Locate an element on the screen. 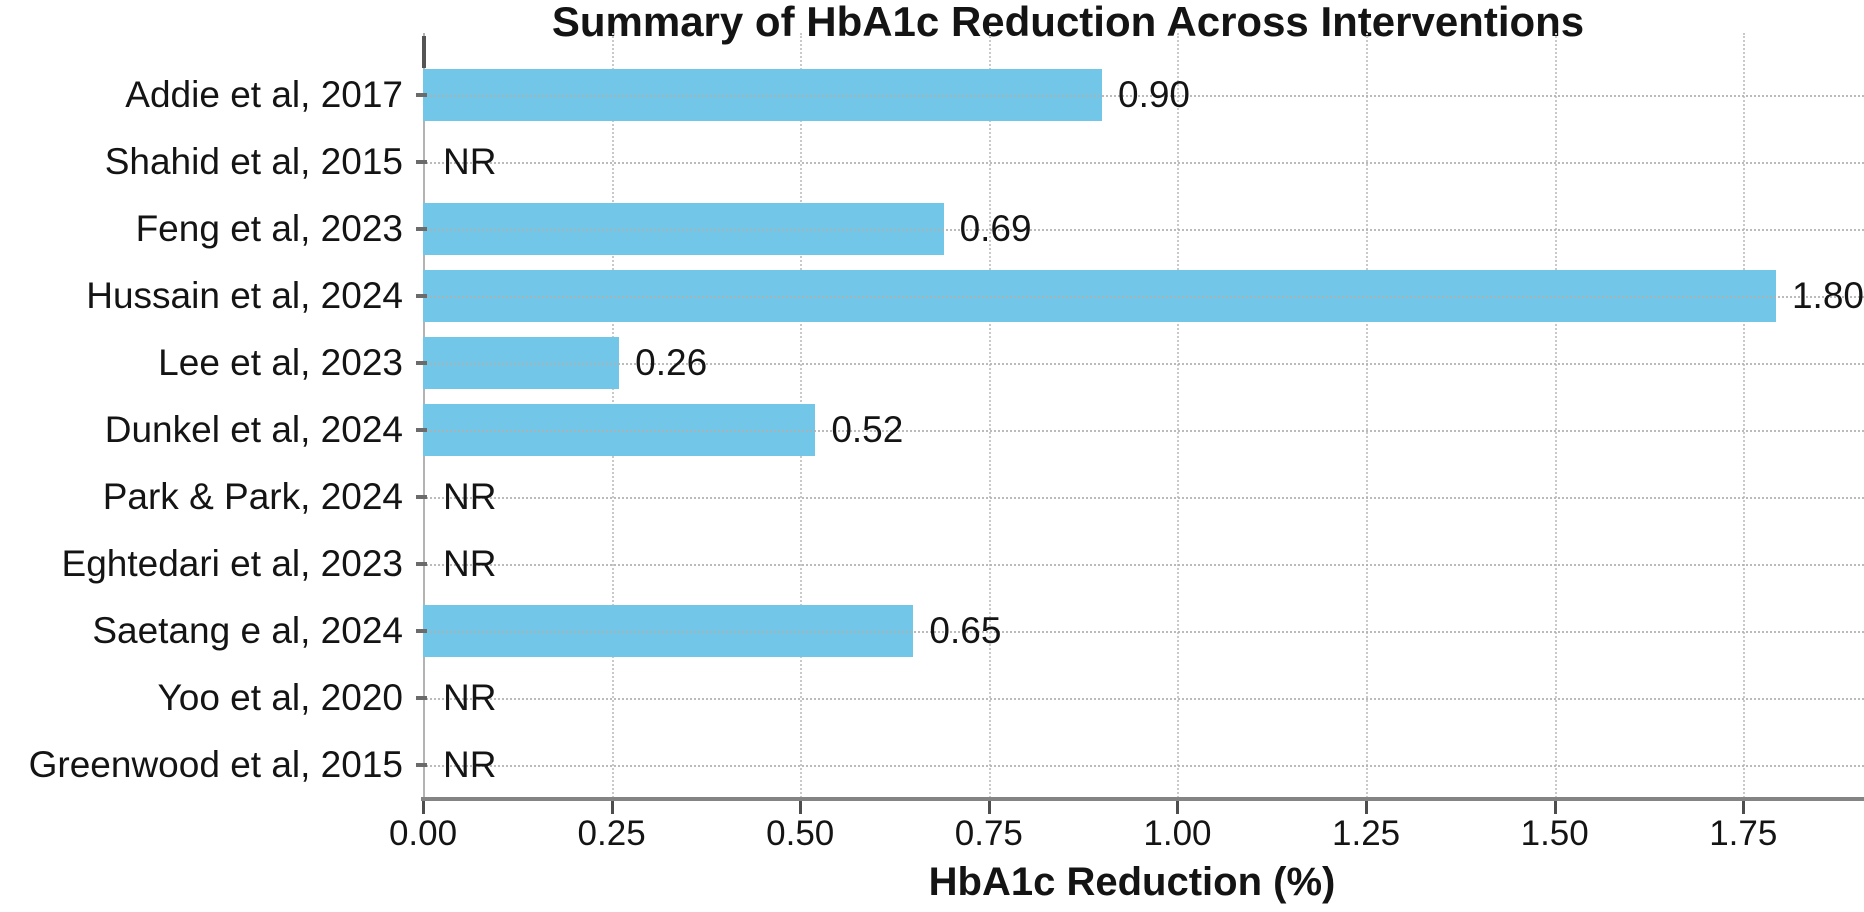 This screenshot has height=912, width=1864. bar-row: 1.80 is located at coordinates (1140, 295).